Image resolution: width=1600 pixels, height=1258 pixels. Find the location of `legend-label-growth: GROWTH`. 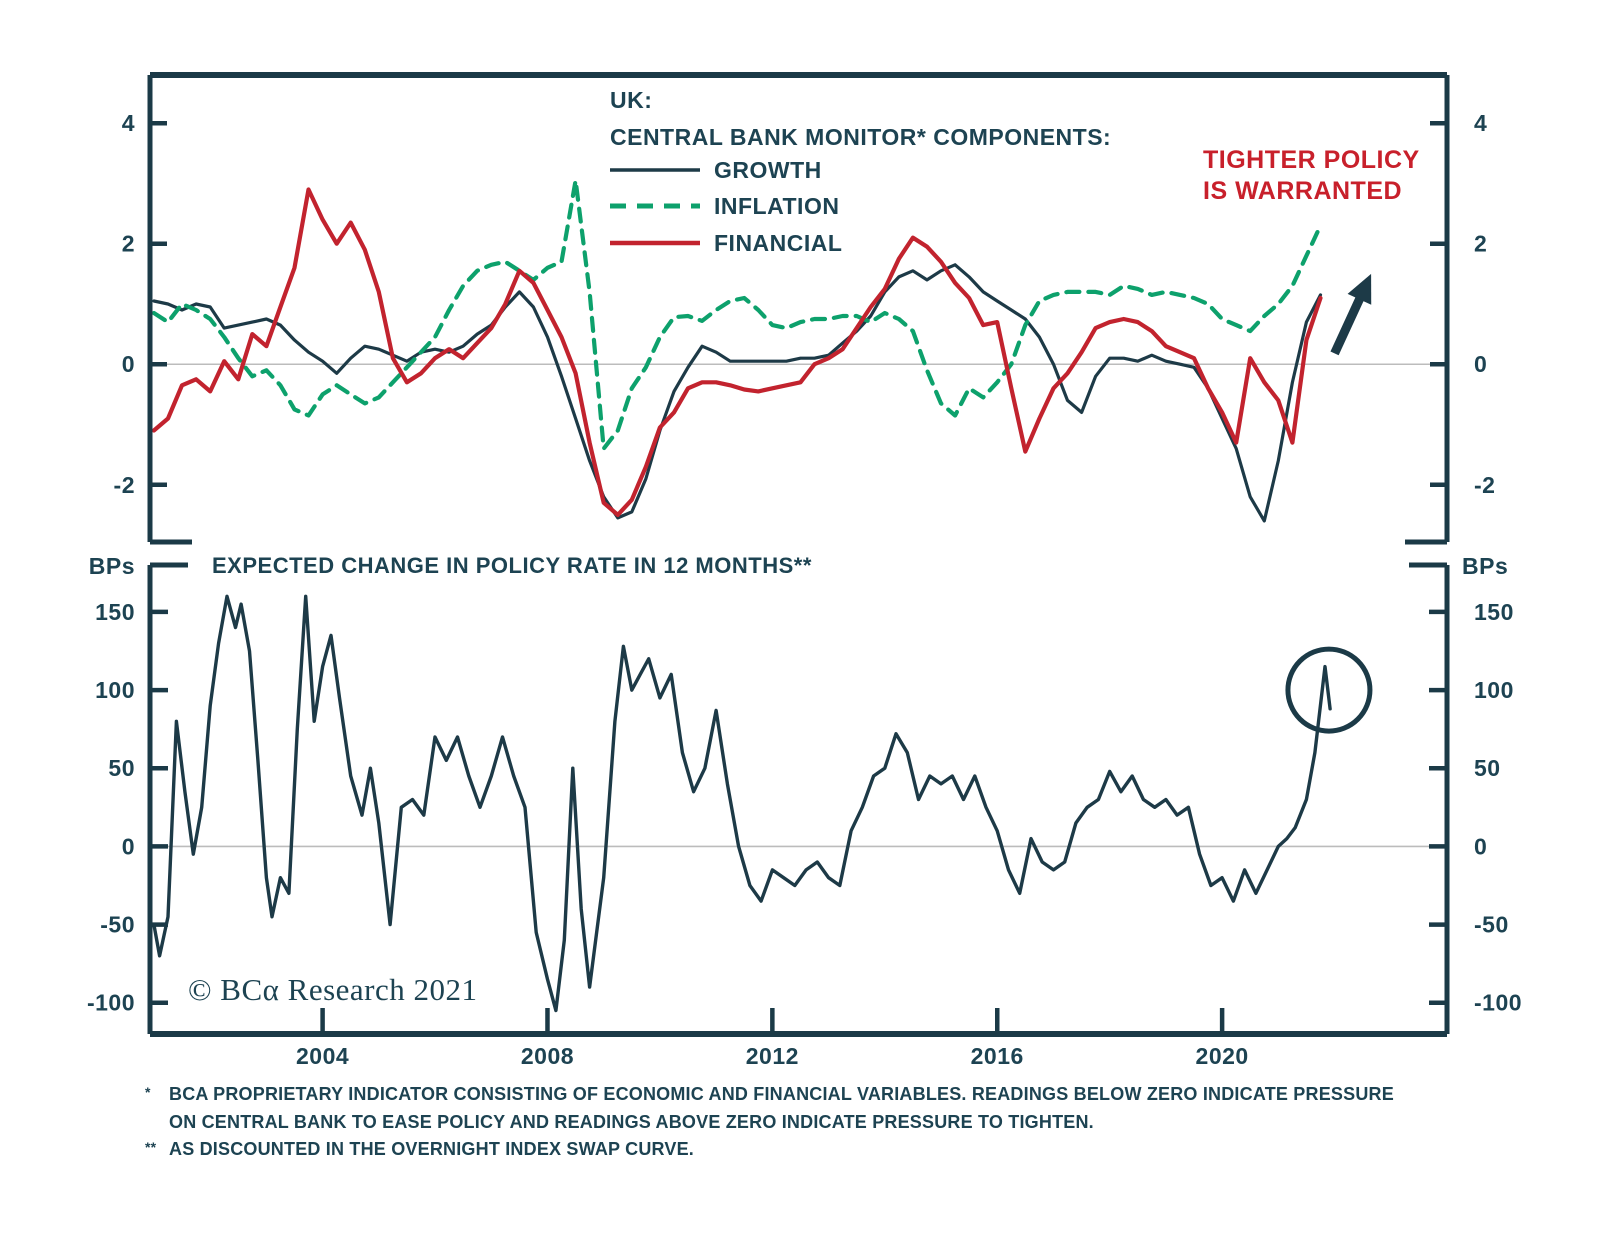

legend-label-growth: GROWTH is located at coordinates (768, 170).